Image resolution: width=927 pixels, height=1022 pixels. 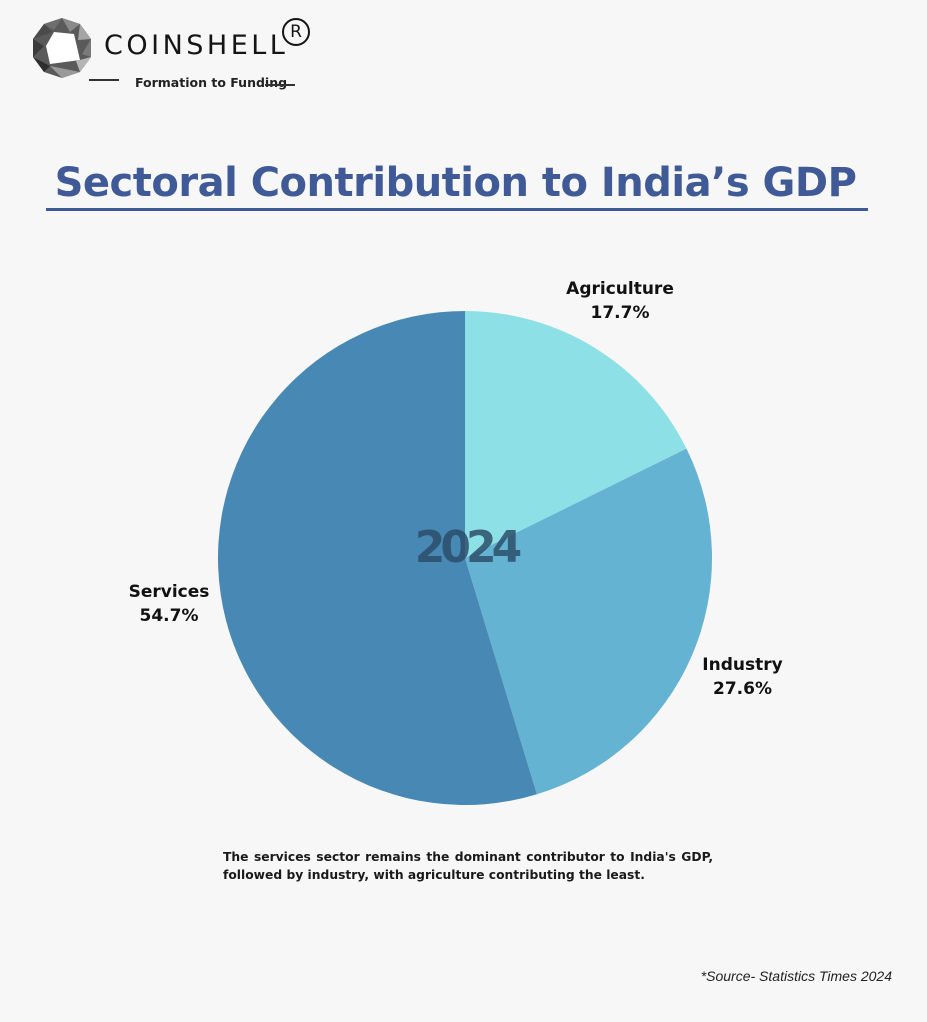 What do you see at coordinates (455, 183) in the screenshot?
I see `chart-title: Sectoral Contribution to India’s GDP` at bounding box center [455, 183].